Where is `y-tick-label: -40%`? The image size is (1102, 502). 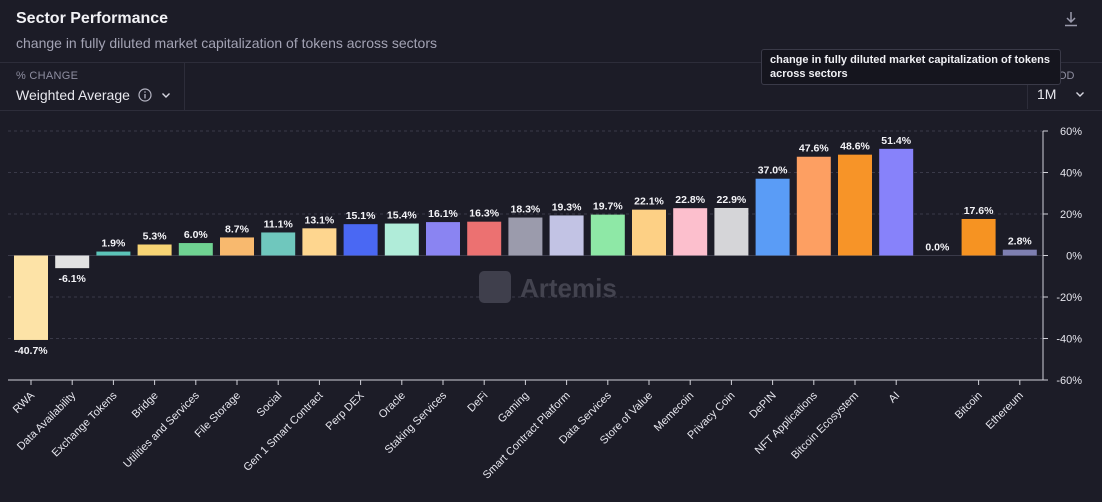
y-tick-label: -40% is located at coordinates (1069, 340).